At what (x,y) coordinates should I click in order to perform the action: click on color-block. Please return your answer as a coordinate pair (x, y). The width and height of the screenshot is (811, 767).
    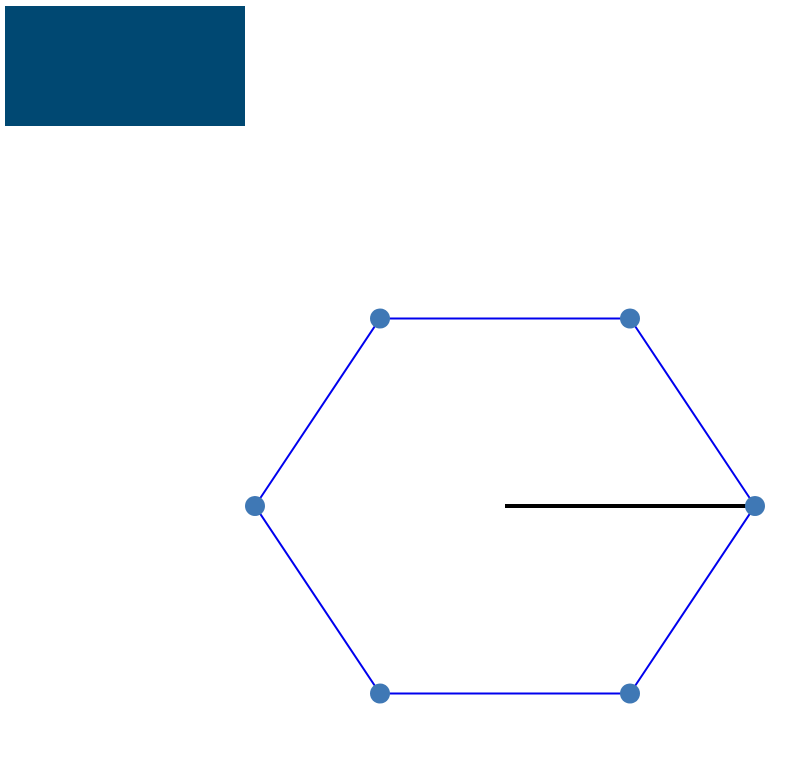
    Looking at the image, I should click on (125, 66).